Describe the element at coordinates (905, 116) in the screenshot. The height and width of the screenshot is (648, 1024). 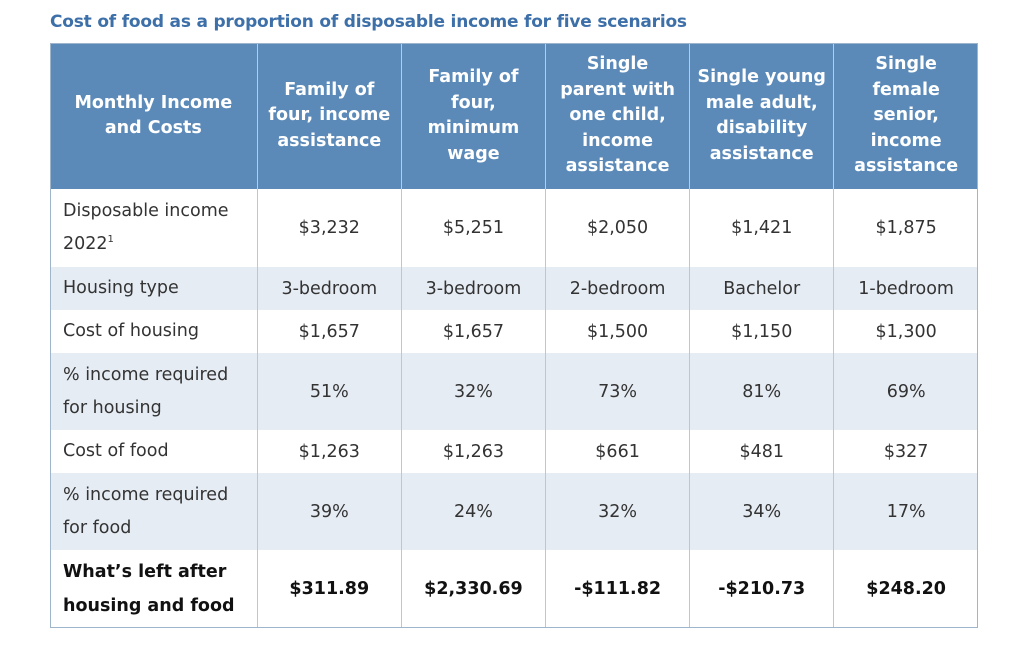
I see `header-single-female-senior: Single female senior, income assistance` at that location.